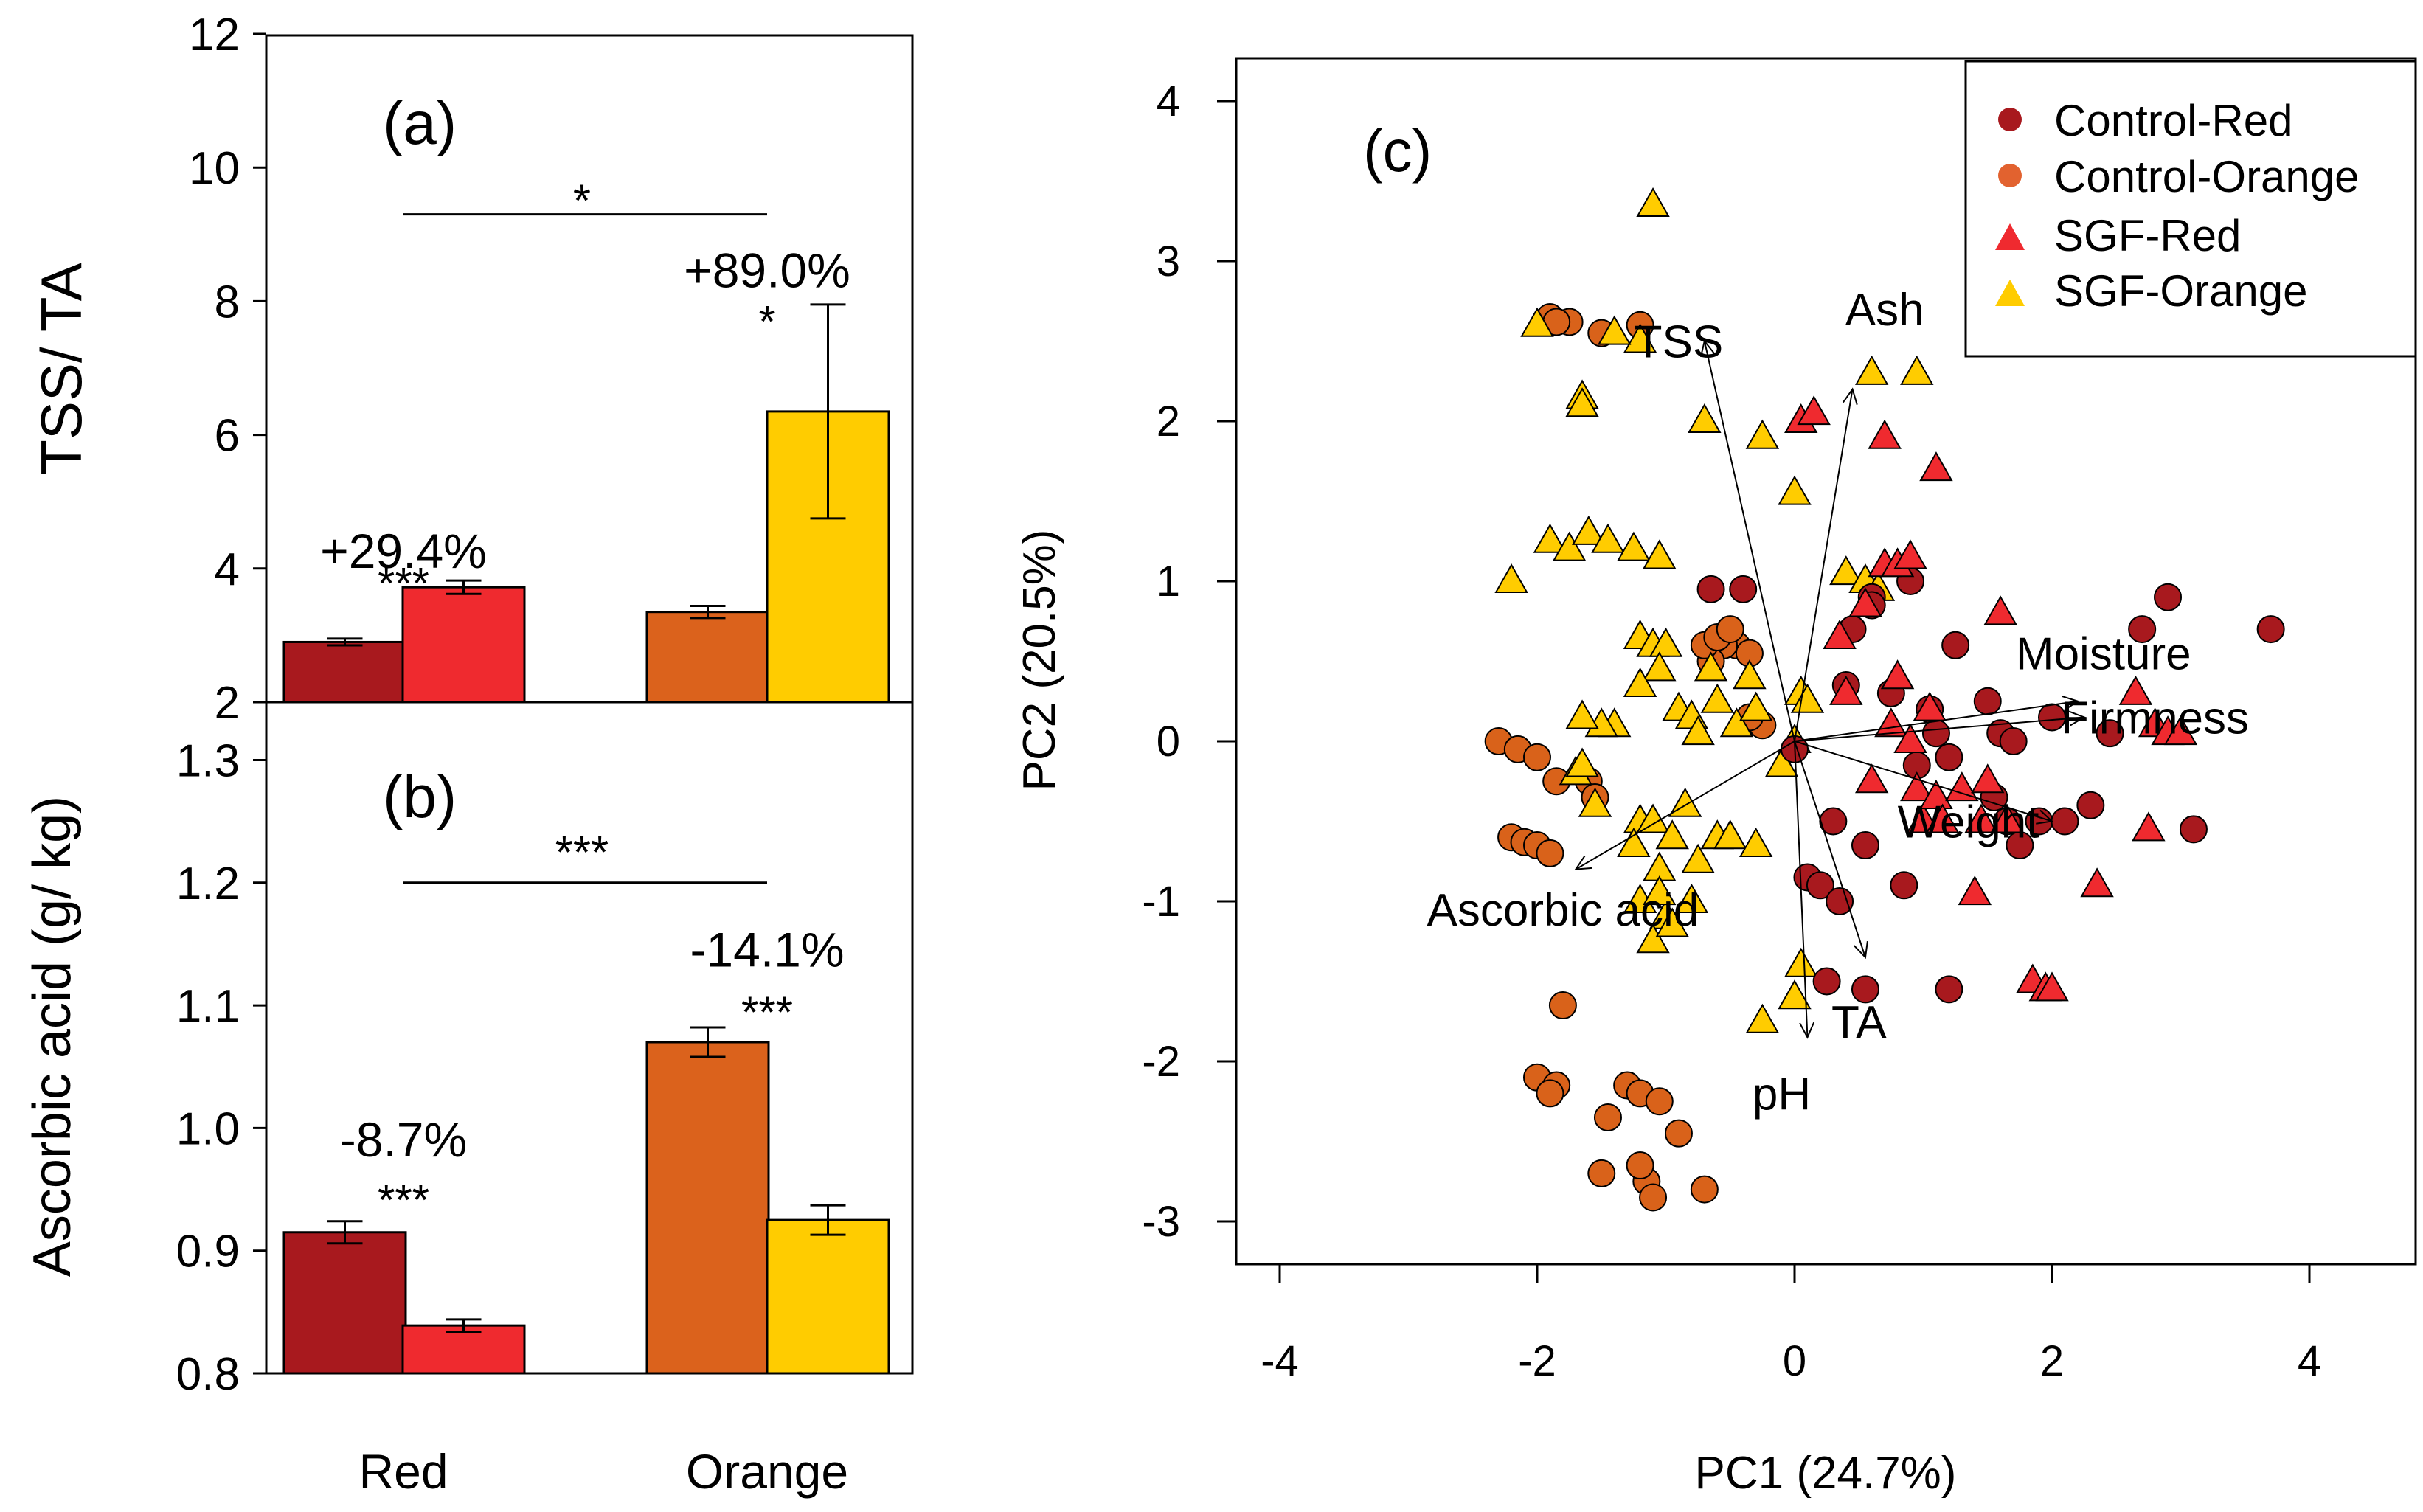 The height and width of the screenshot is (1512, 2423). I want to click on pc1-tick-label: 4, so click(2309, 1361).